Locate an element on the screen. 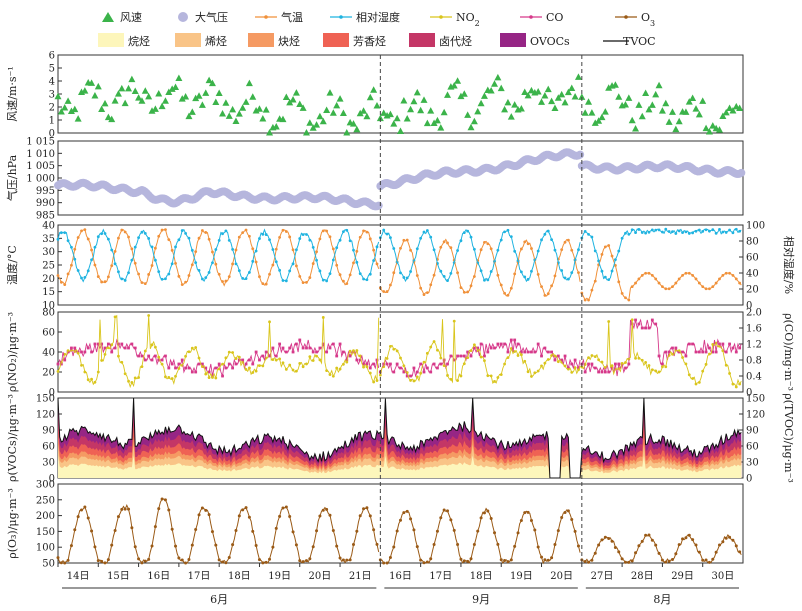 The image size is (802, 611). humidity-line is located at coordinates (399, 255).